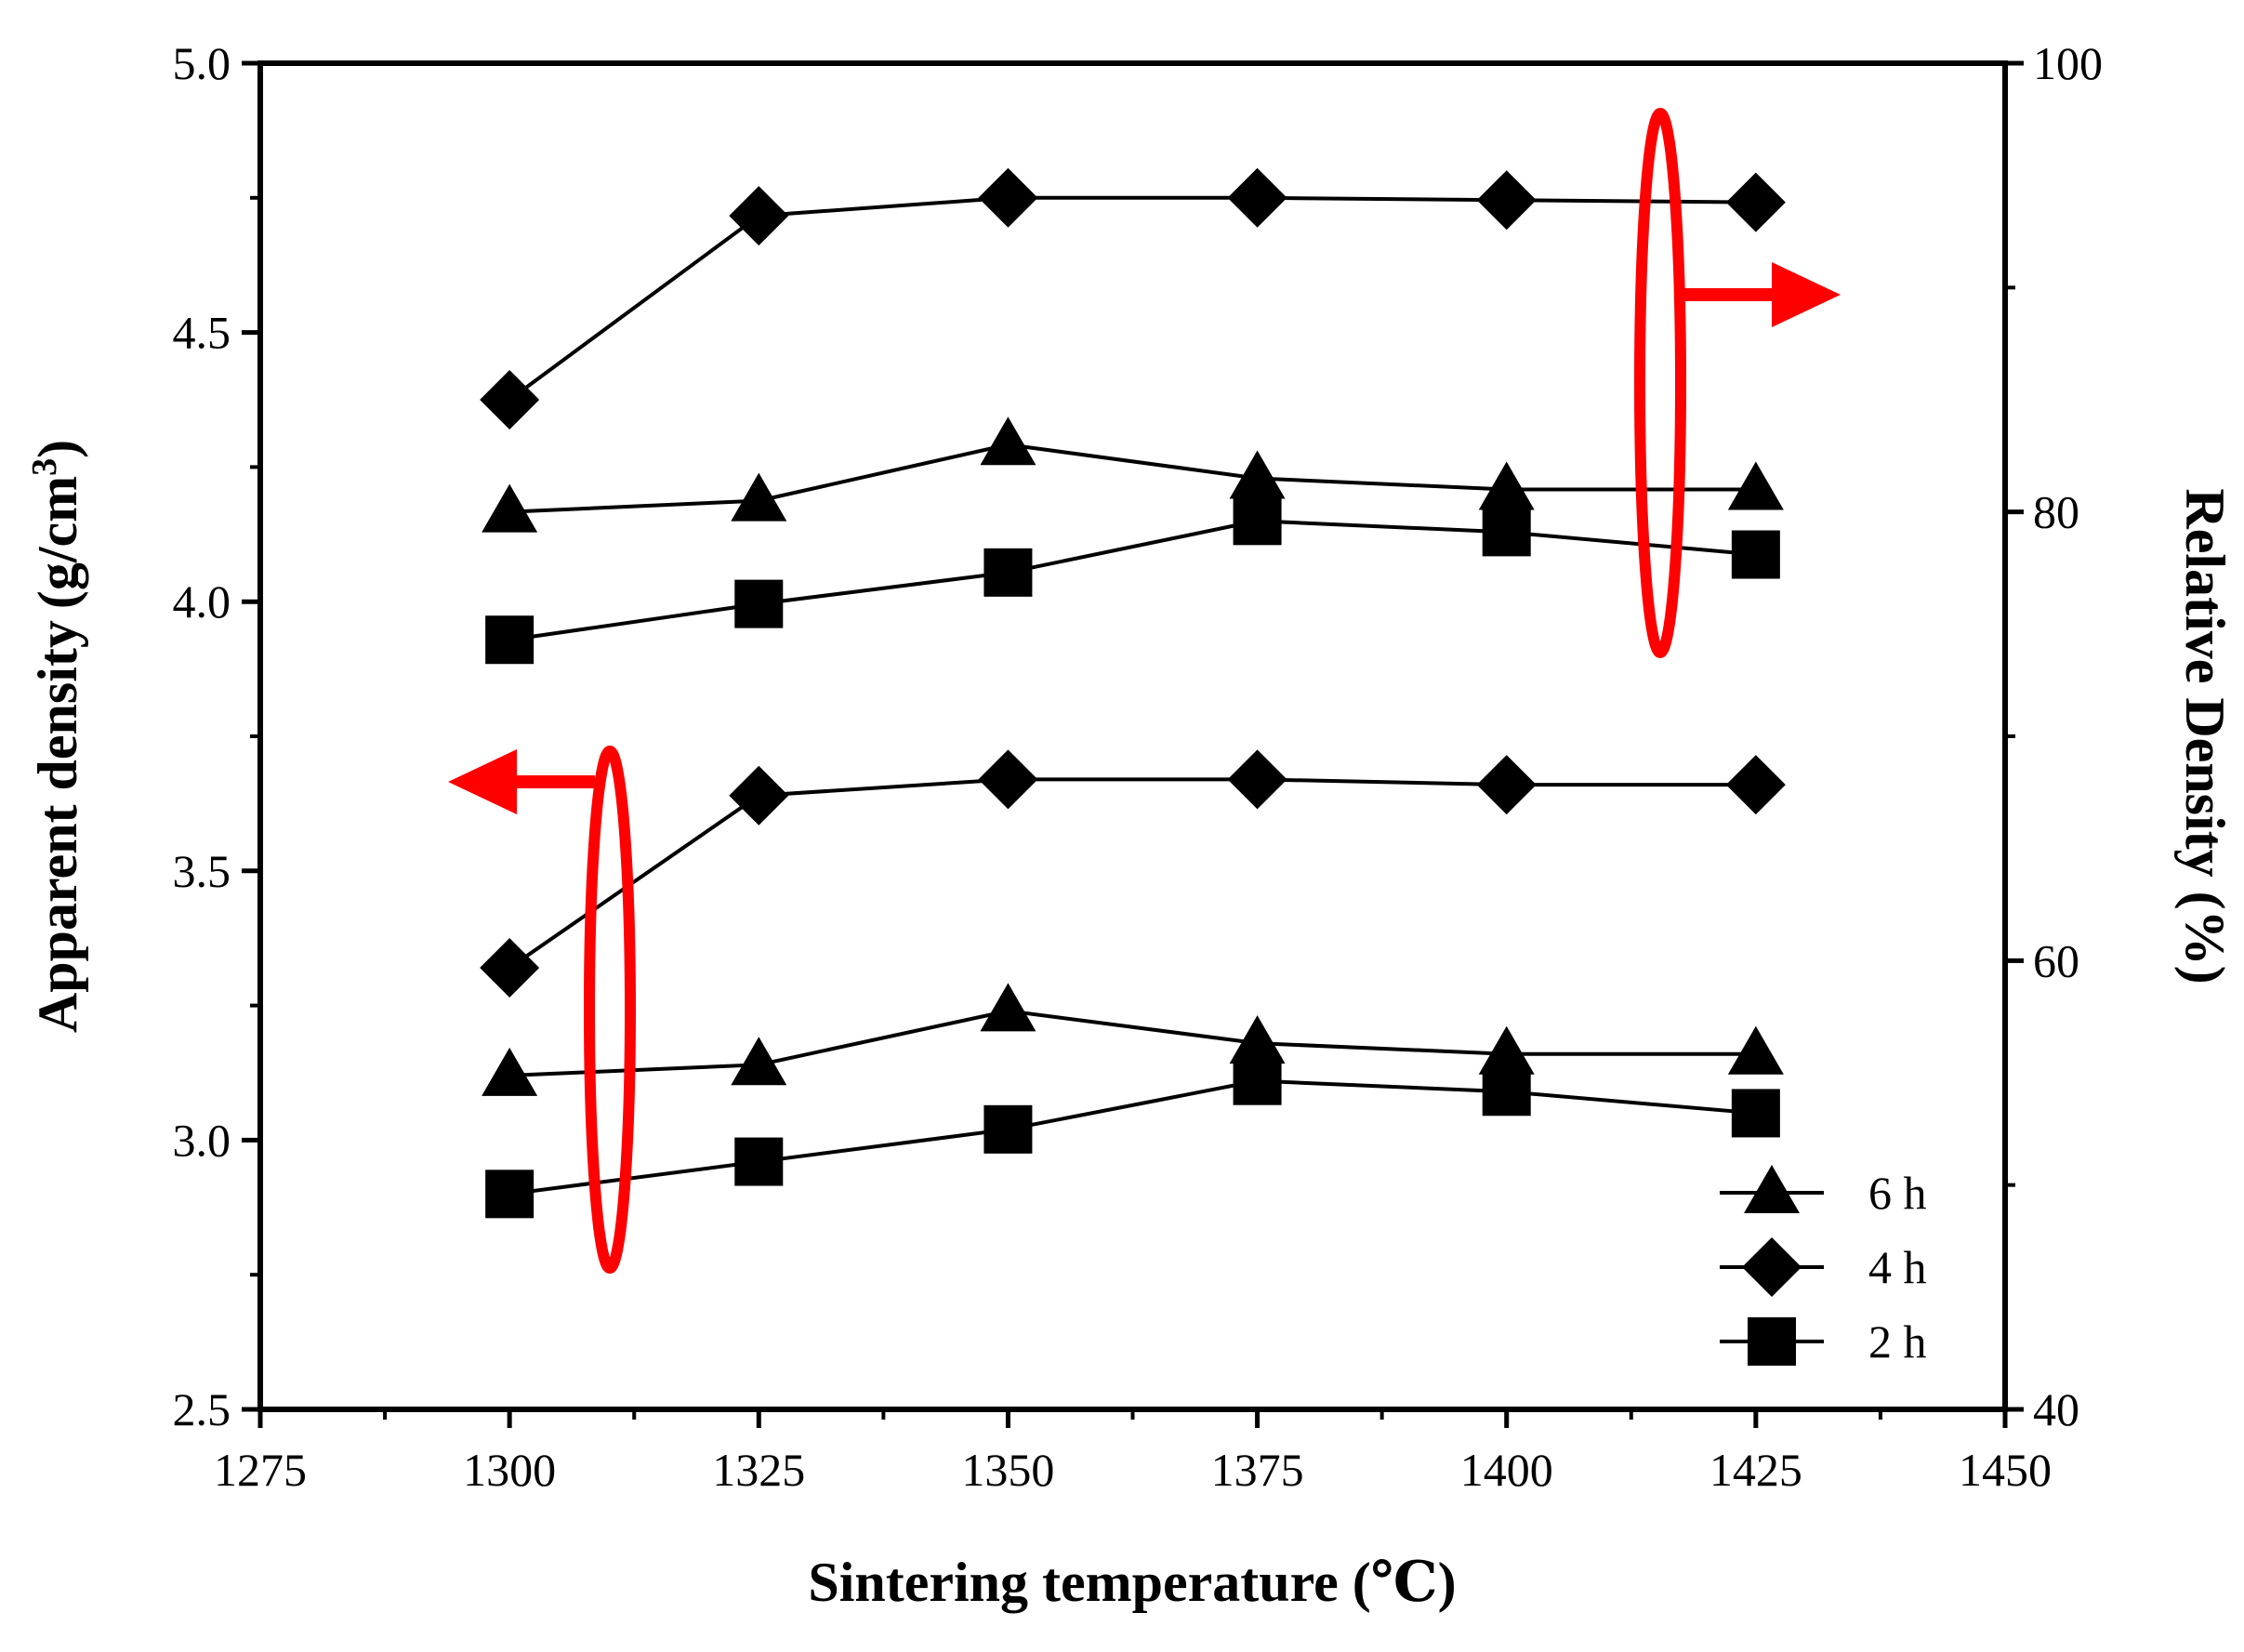 This screenshot has width=2244, height=1652. I want to click on x-tick-label: 1300, so click(509, 1470).